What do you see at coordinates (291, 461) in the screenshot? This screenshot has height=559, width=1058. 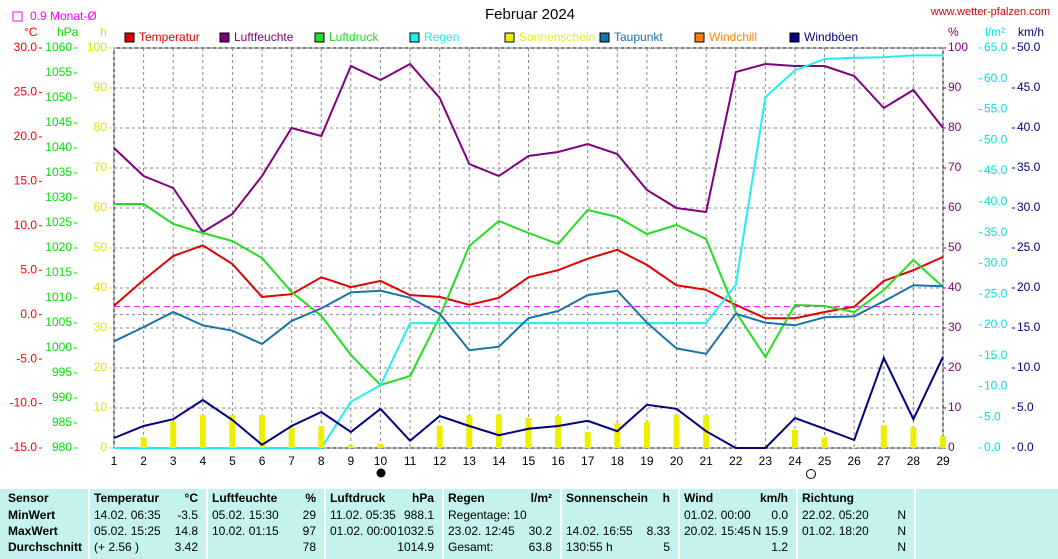 I see `x-tick-label: 7` at bounding box center [291, 461].